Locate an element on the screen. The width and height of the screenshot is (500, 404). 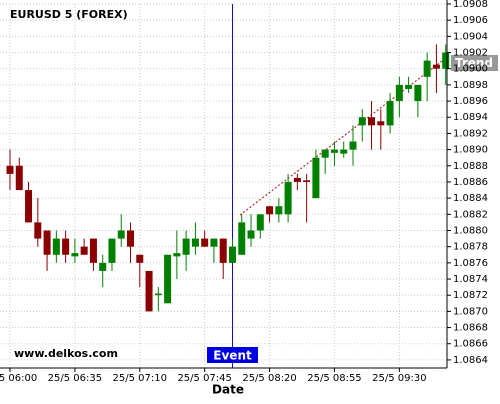
y-tick-label: 1.0878 is located at coordinates (470, 247).